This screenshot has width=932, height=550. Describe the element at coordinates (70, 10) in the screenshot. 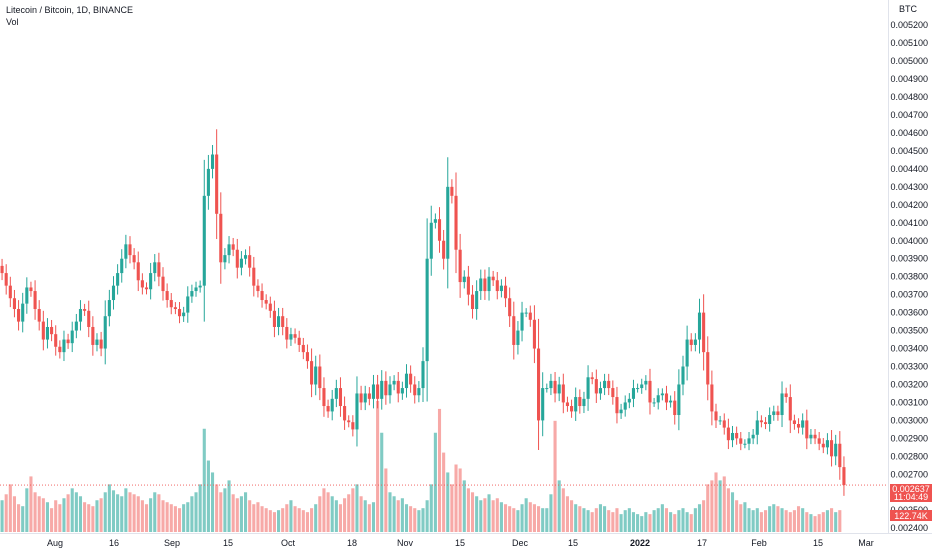

I see `symbol-title: Litecoin / Bitcoin, 1D, BINANCE` at that location.